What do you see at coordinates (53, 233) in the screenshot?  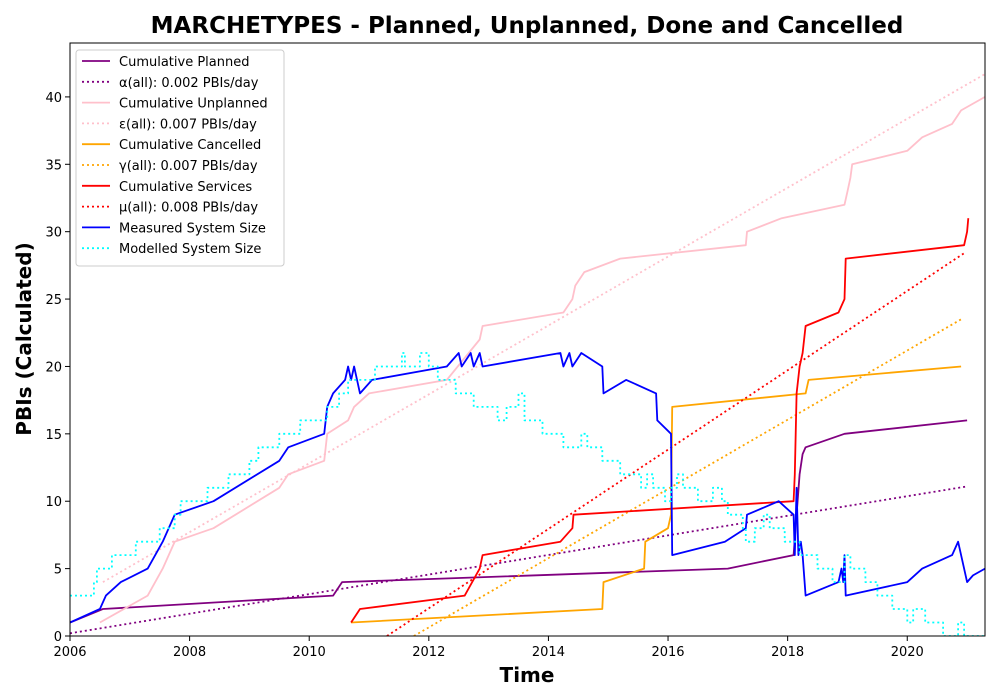 I see `y-tick-label-6: 30` at bounding box center [53, 233].